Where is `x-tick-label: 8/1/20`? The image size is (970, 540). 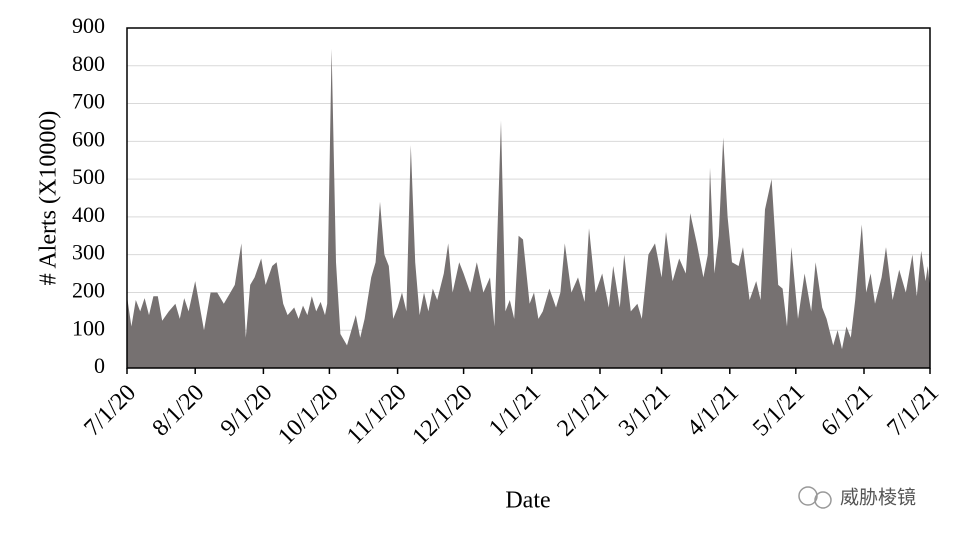 x-tick-label: 8/1/20 is located at coordinates (179, 411).